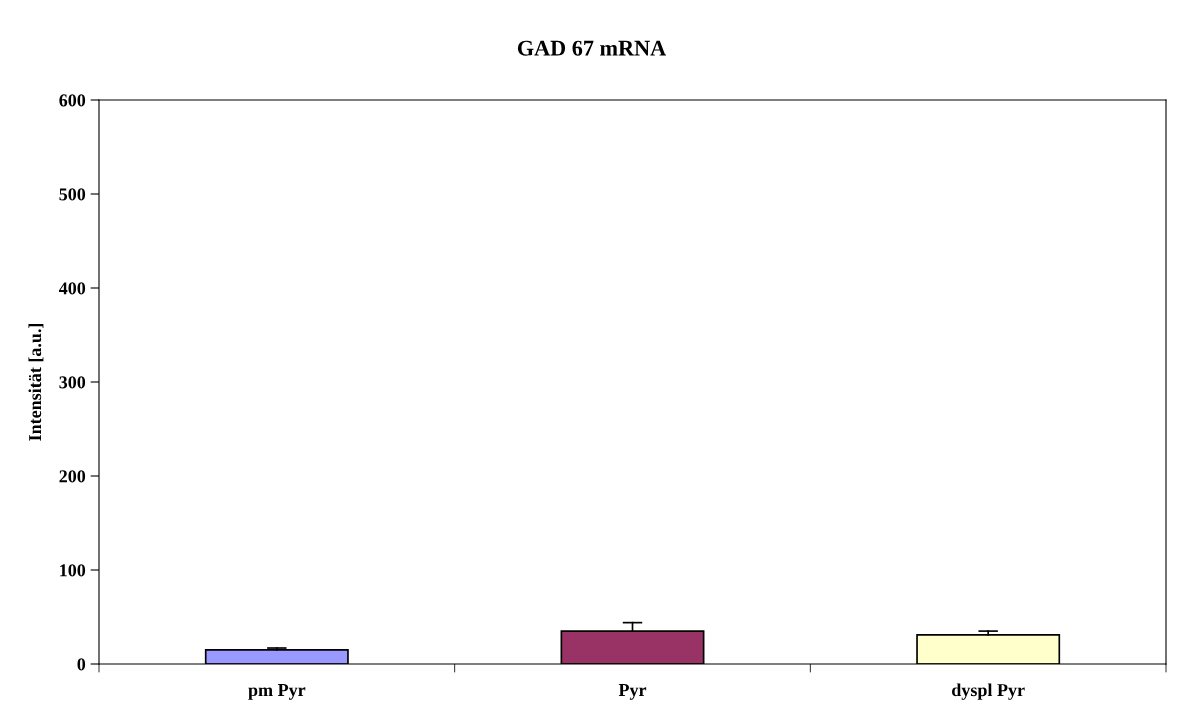  Describe the element at coordinates (72, 476) in the screenshot. I see `y-tick-label: 200` at that location.